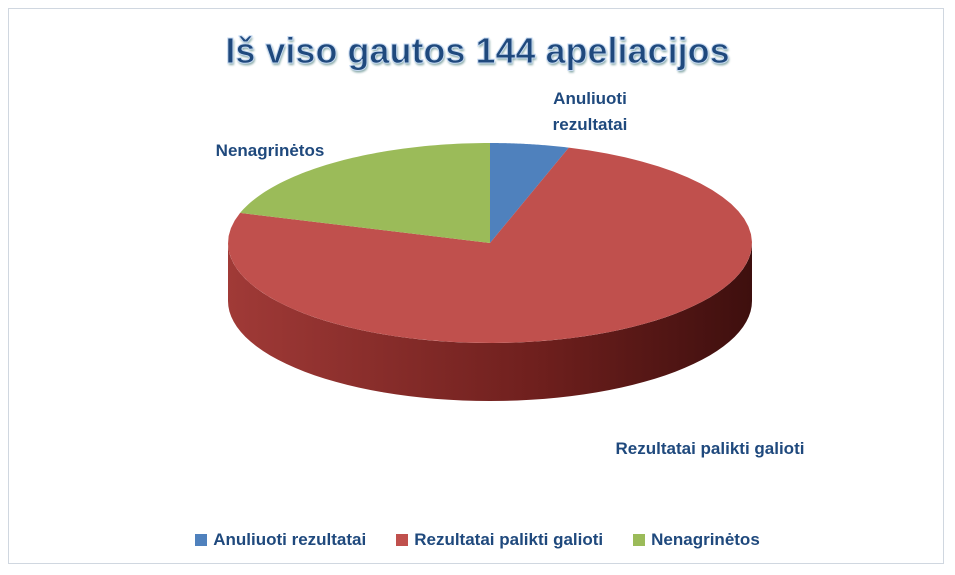 The width and height of the screenshot is (955, 575). What do you see at coordinates (590, 111) in the screenshot?
I see `data-label: Anuliuoti rezultatai` at bounding box center [590, 111].